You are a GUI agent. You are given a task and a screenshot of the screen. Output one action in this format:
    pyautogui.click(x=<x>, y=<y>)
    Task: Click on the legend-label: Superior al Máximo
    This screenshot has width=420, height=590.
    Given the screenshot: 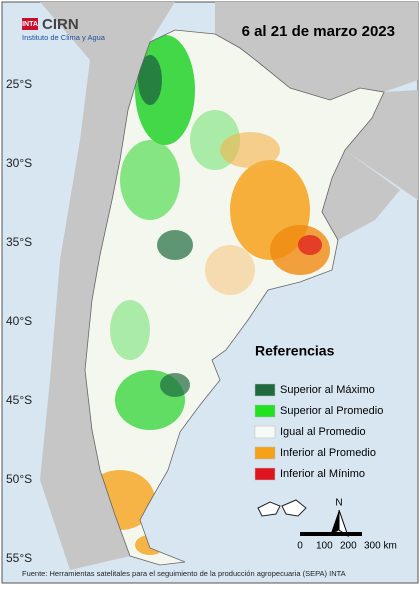 What is the action you would take?
    pyautogui.click(x=327, y=390)
    